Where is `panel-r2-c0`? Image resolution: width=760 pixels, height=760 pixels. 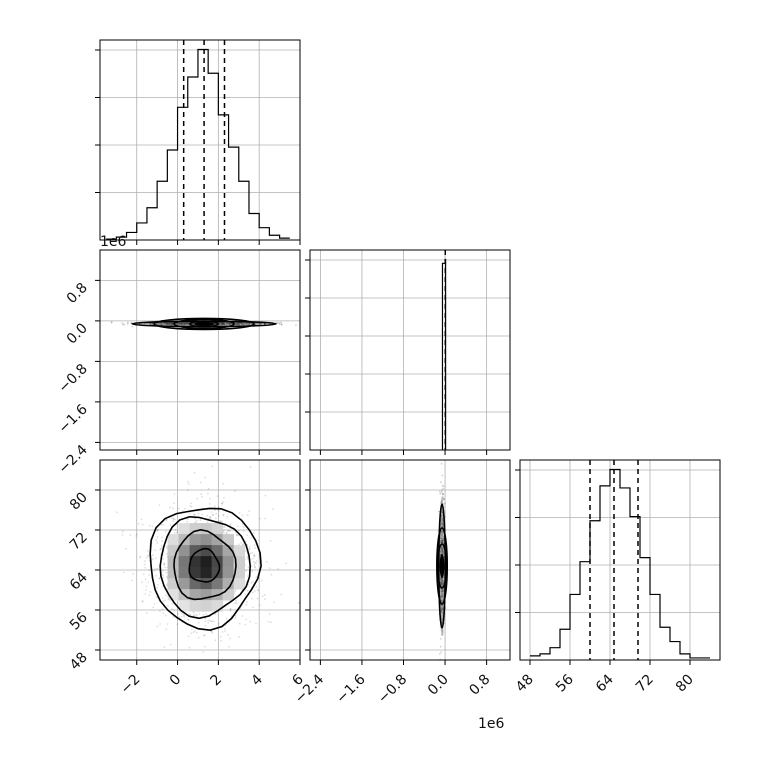 panel-r2-c0 is located at coordinates (198, 562).